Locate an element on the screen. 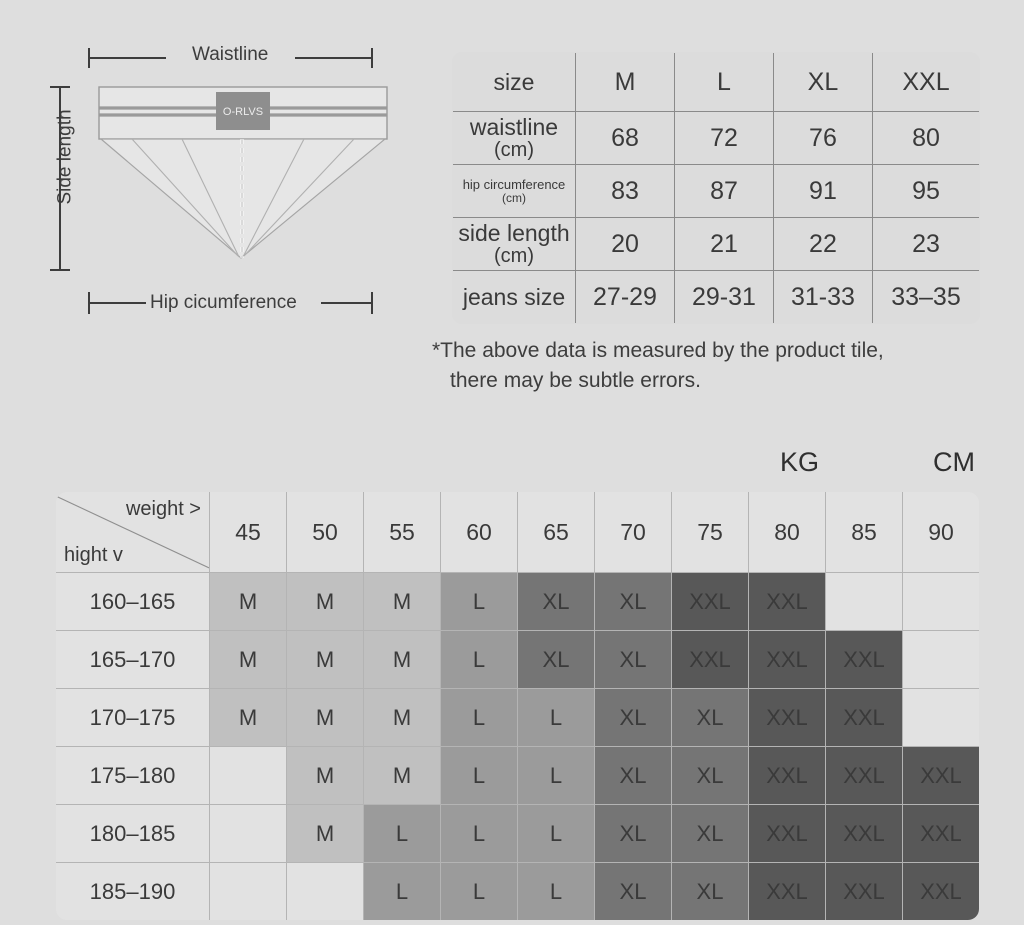 The image size is (1024, 925). spec-cell: 68 is located at coordinates (625, 138).